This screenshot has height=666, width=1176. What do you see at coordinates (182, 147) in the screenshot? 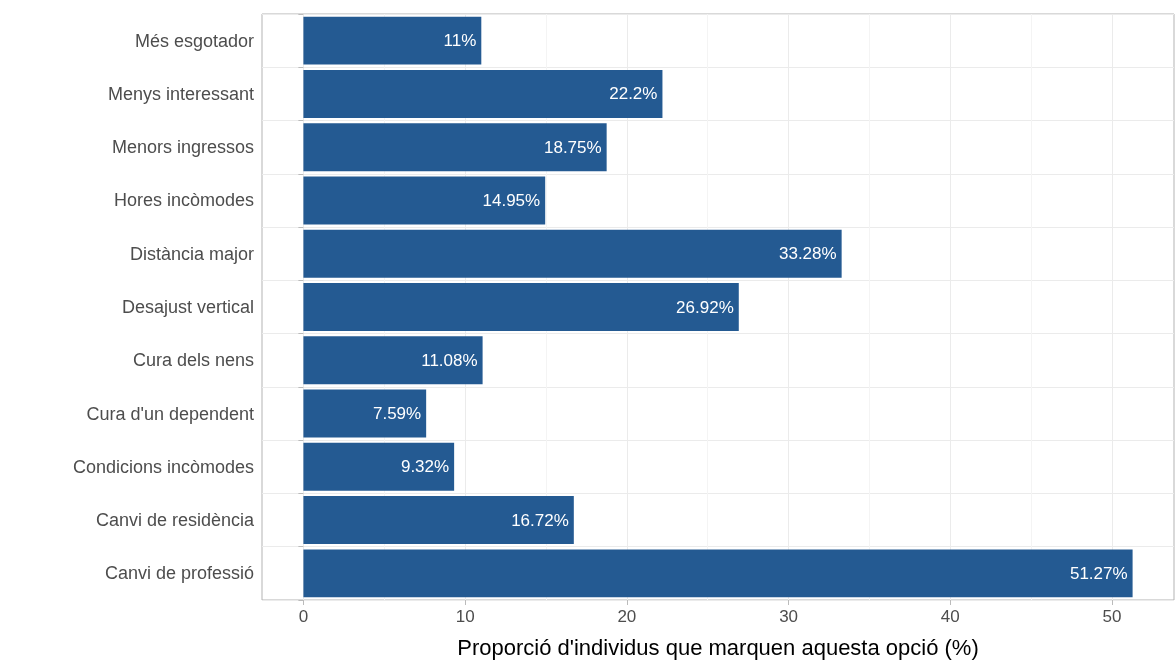
I see `y-tick-label: Menors ingressos` at bounding box center [182, 147].